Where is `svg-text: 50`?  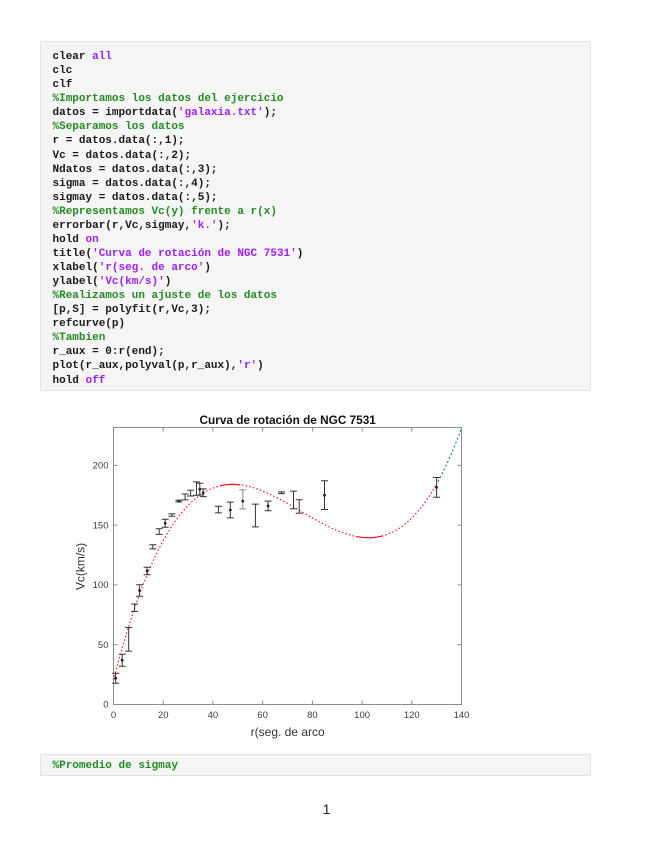 svg-text: 50 is located at coordinates (103, 645).